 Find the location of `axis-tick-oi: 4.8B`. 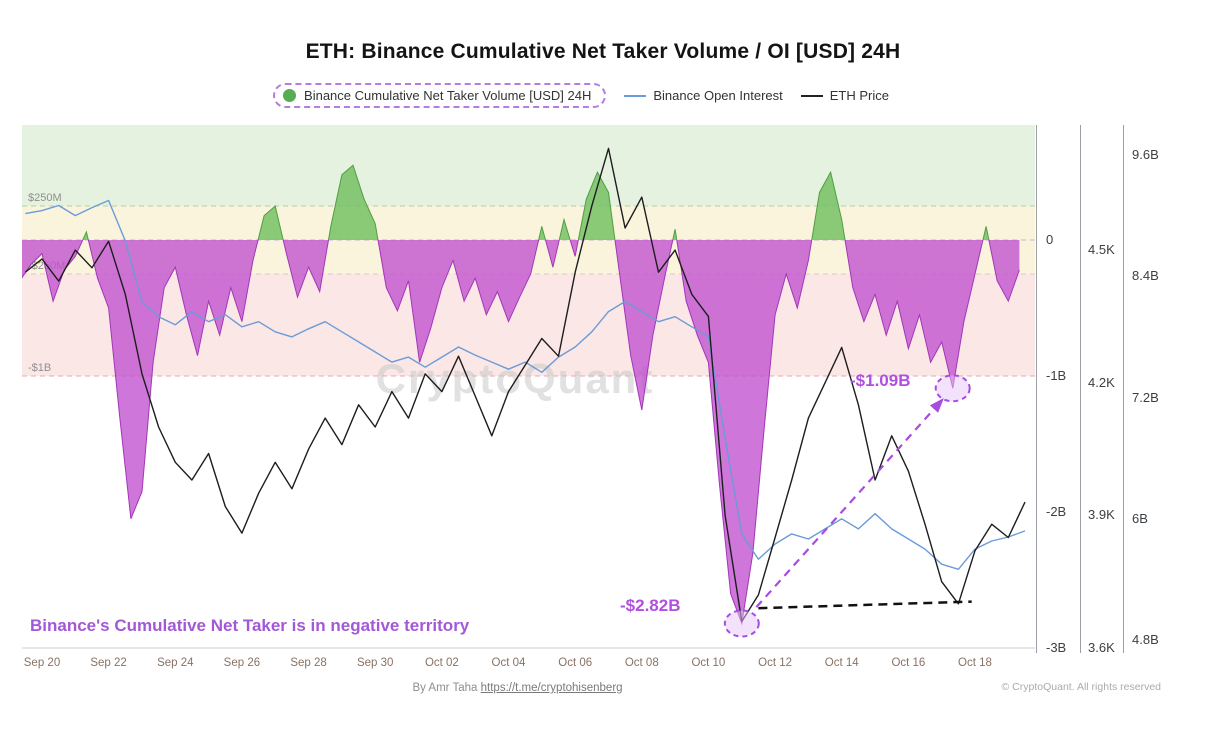

axis-tick-oi: 4.8B is located at coordinates (1145, 639).